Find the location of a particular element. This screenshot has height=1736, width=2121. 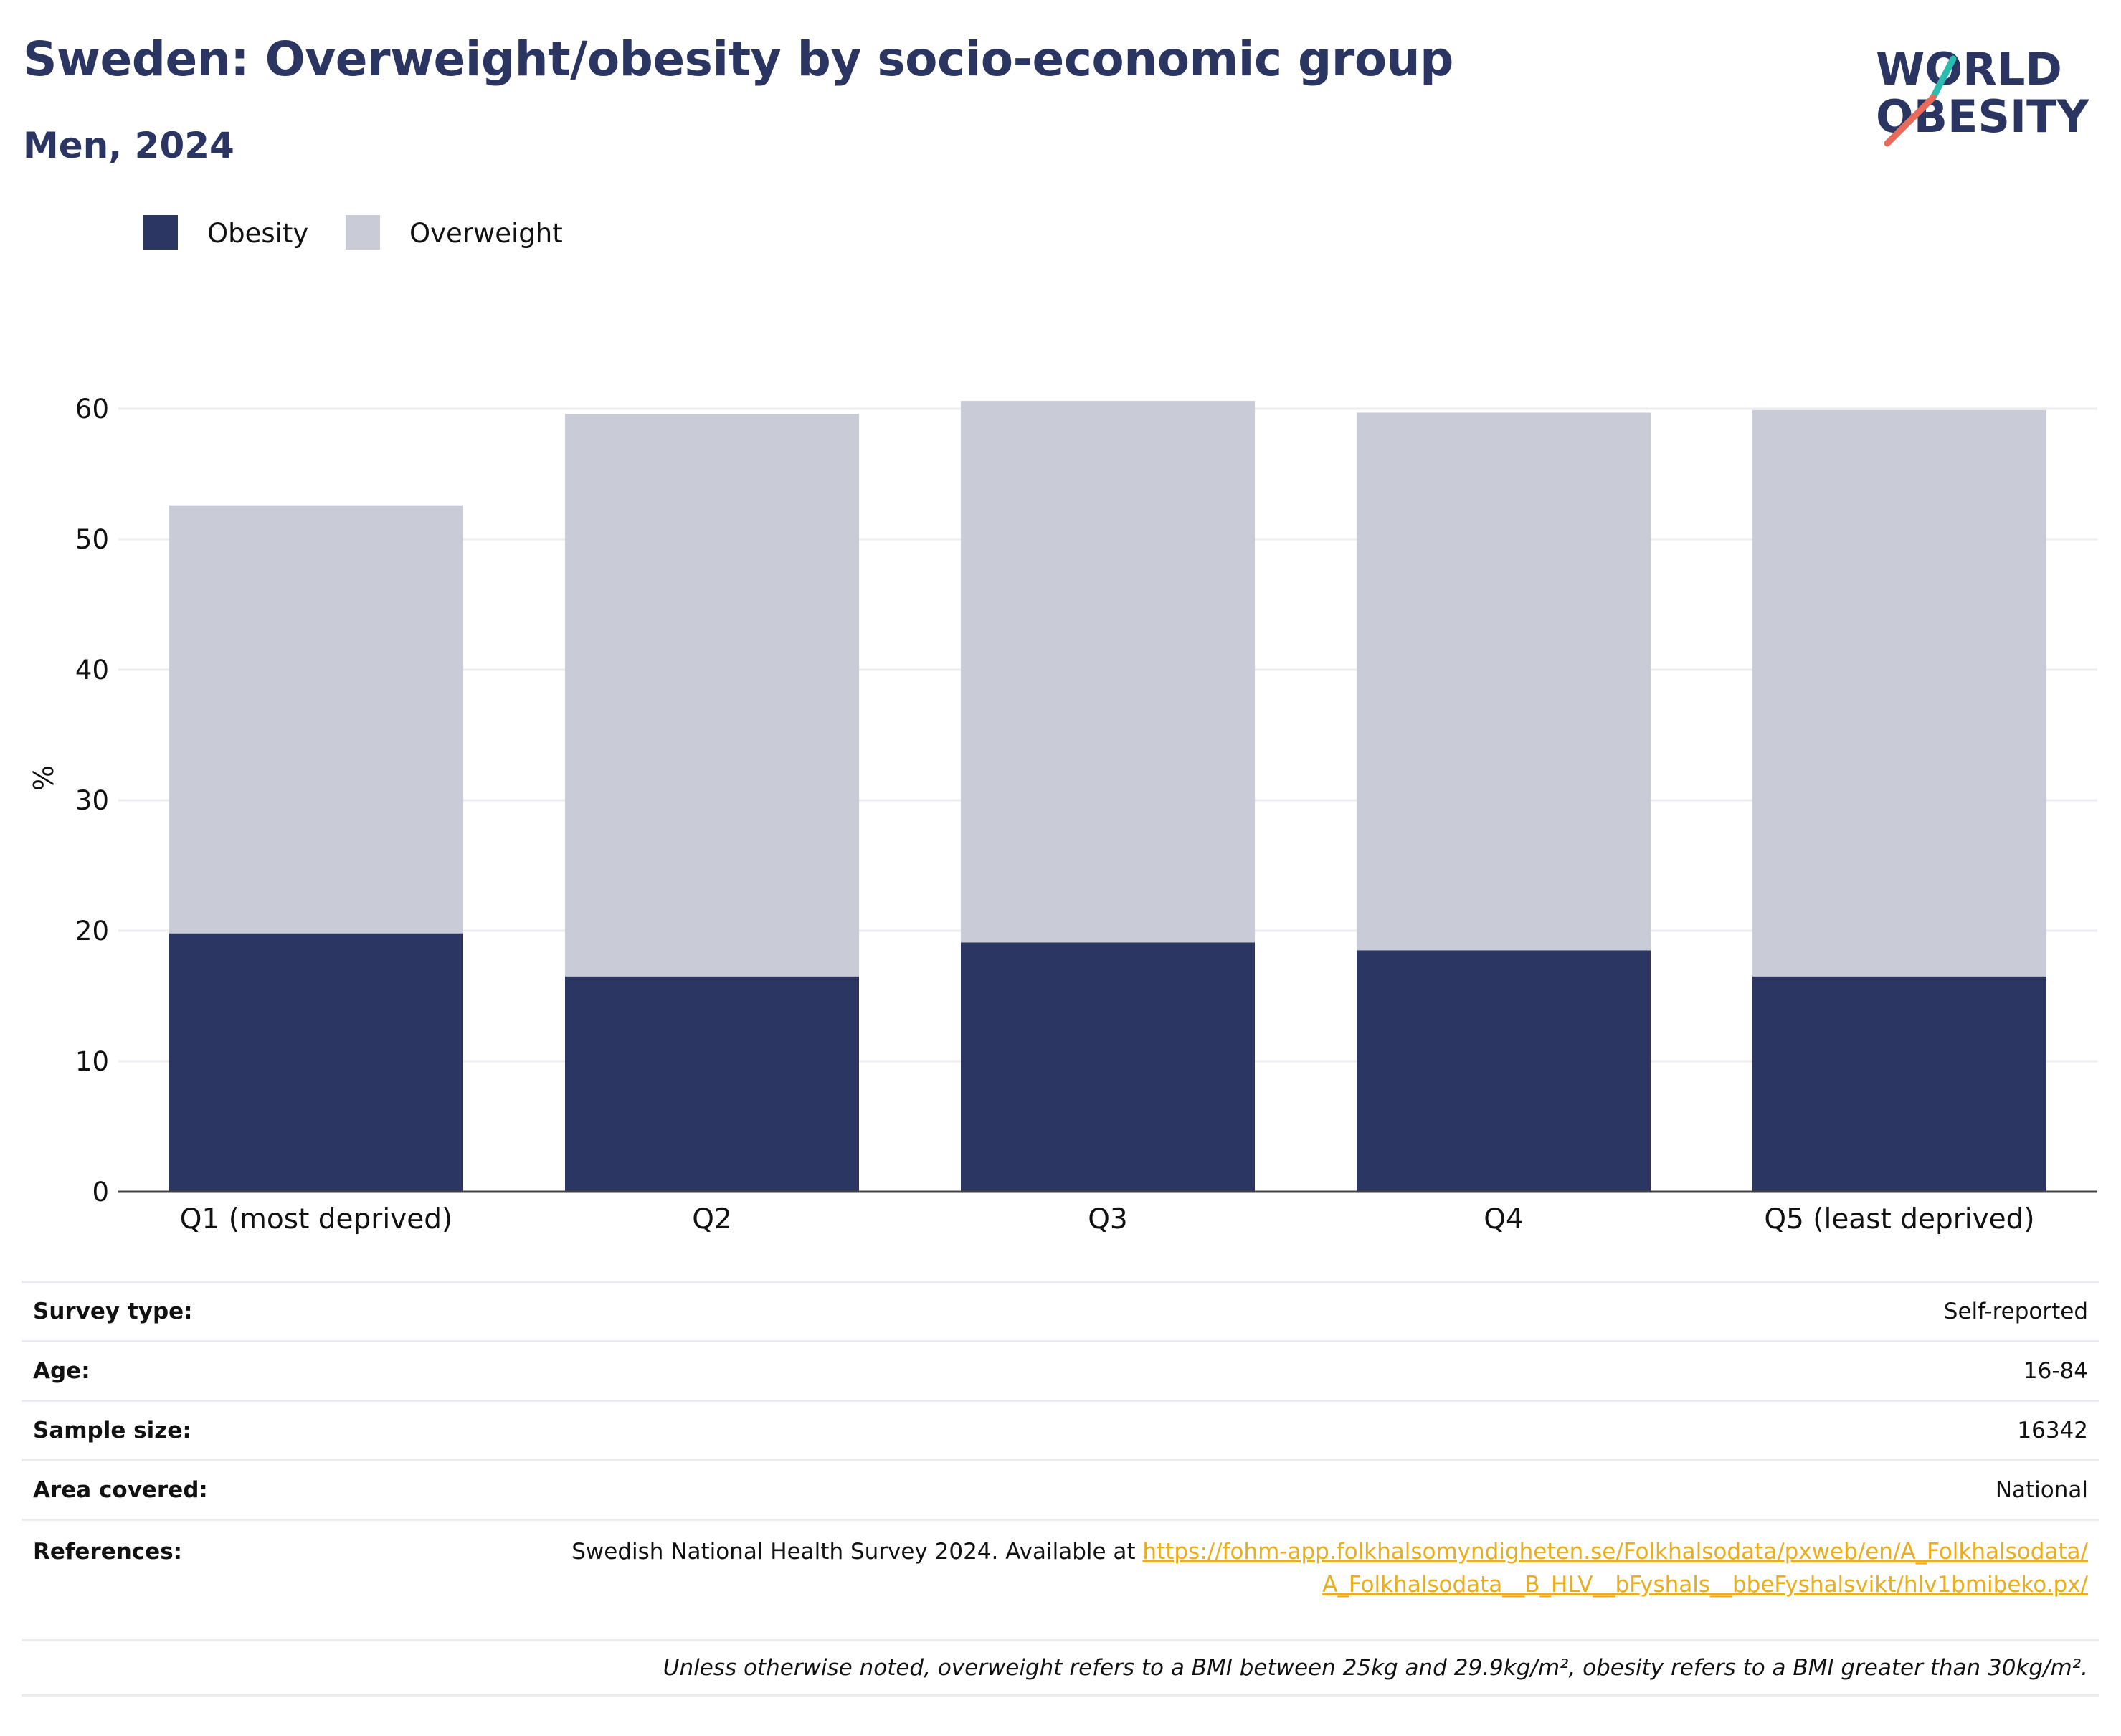

info-row-area: Area covered: National is located at coordinates (1060, 1489).